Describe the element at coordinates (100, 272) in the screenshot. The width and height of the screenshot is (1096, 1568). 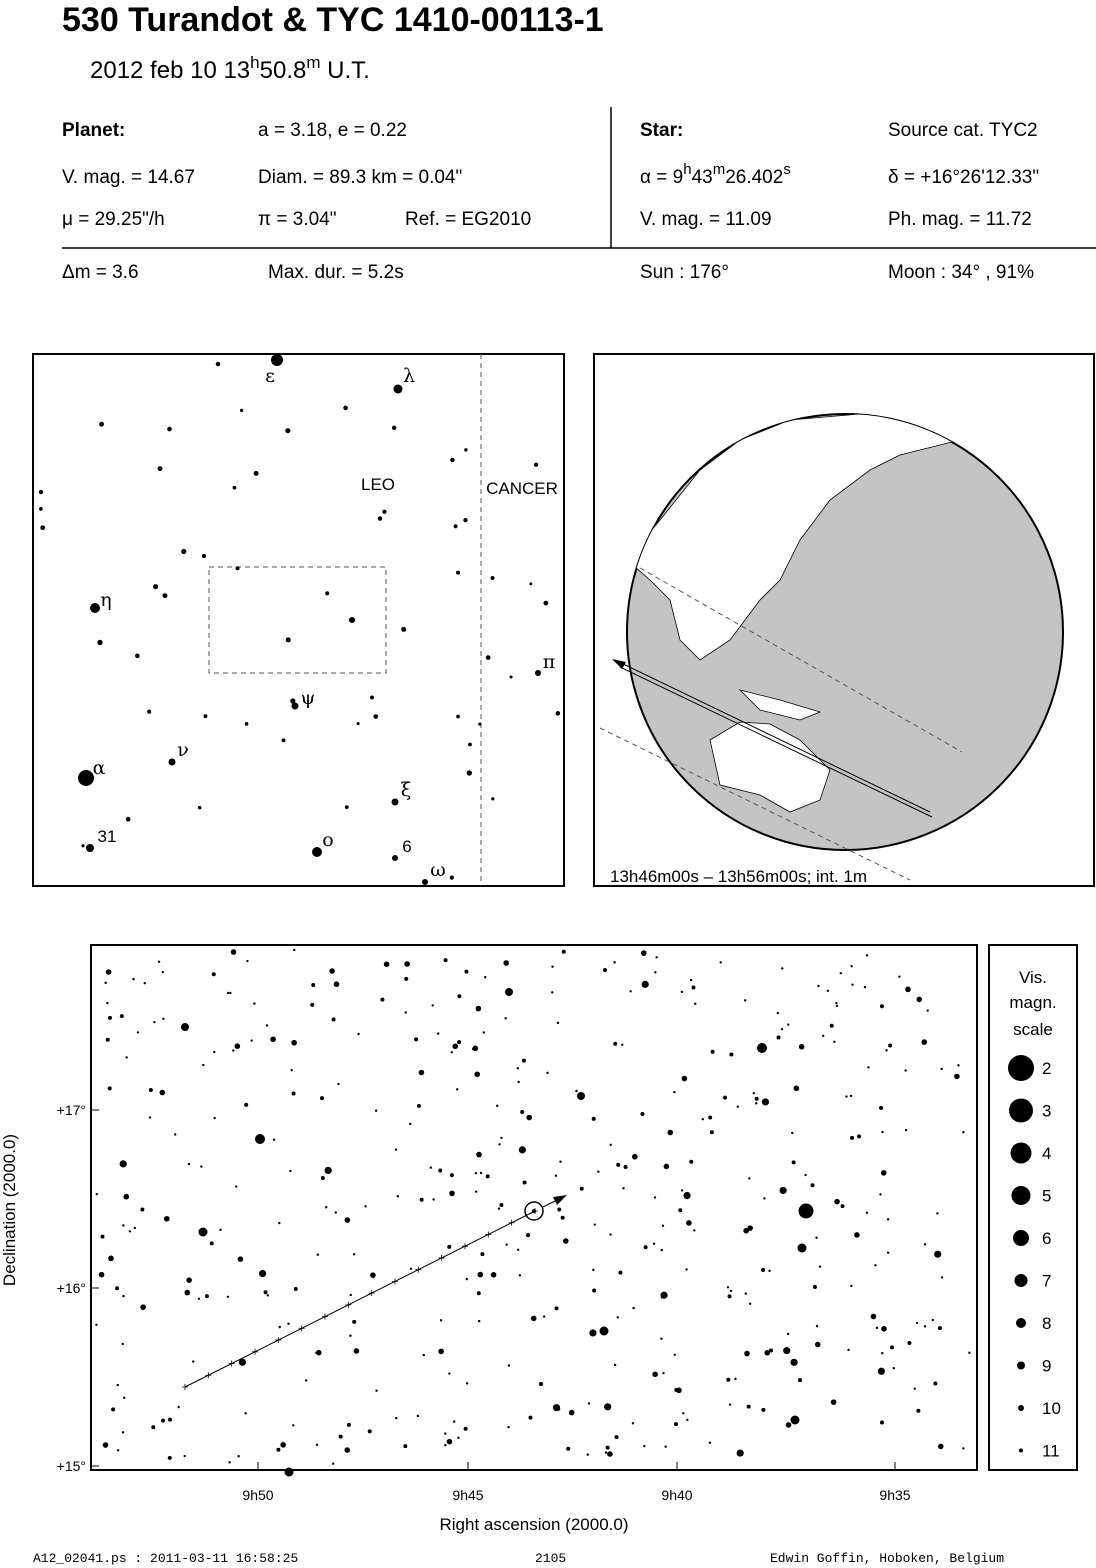
I see `delta-mag: Δm = 3.6` at that location.